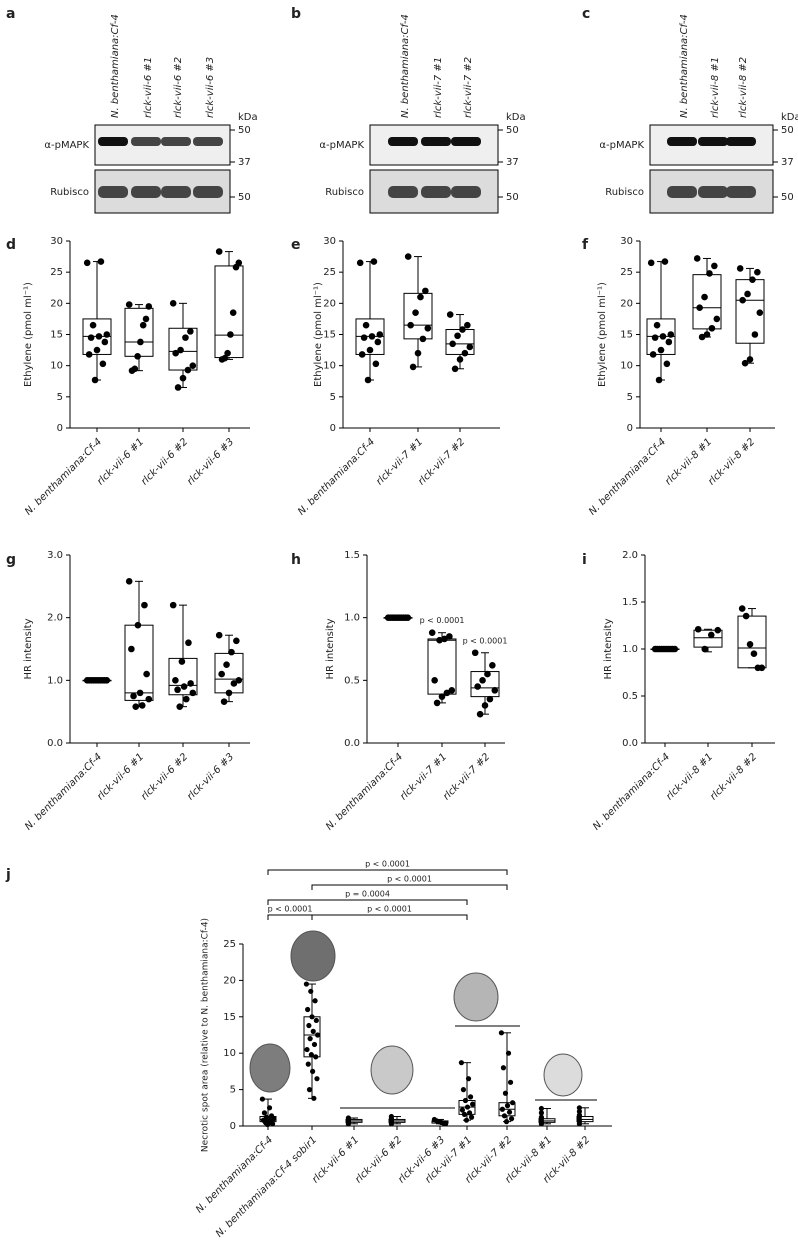 This screenshot has width=798, height=1250. What do you see at coordinates (630, 743) in the screenshot?
I see `y-tick-label: 0.0` at bounding box center [630, 743].